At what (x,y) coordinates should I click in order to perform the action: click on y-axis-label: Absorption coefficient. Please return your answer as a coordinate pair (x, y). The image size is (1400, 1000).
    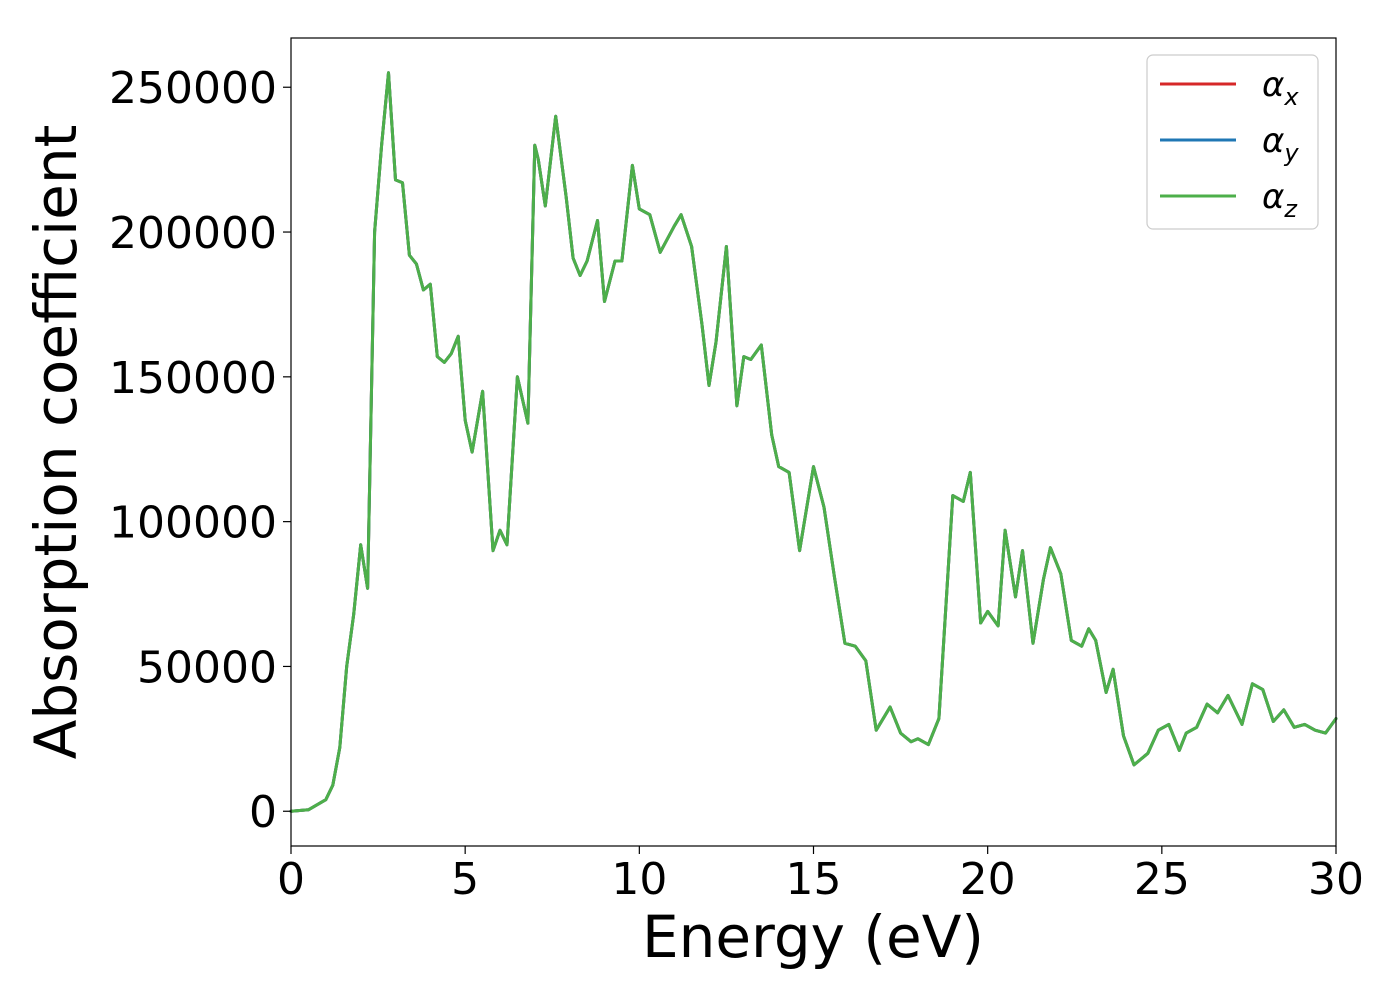
    Looking at the image, I should click on (56, 442).